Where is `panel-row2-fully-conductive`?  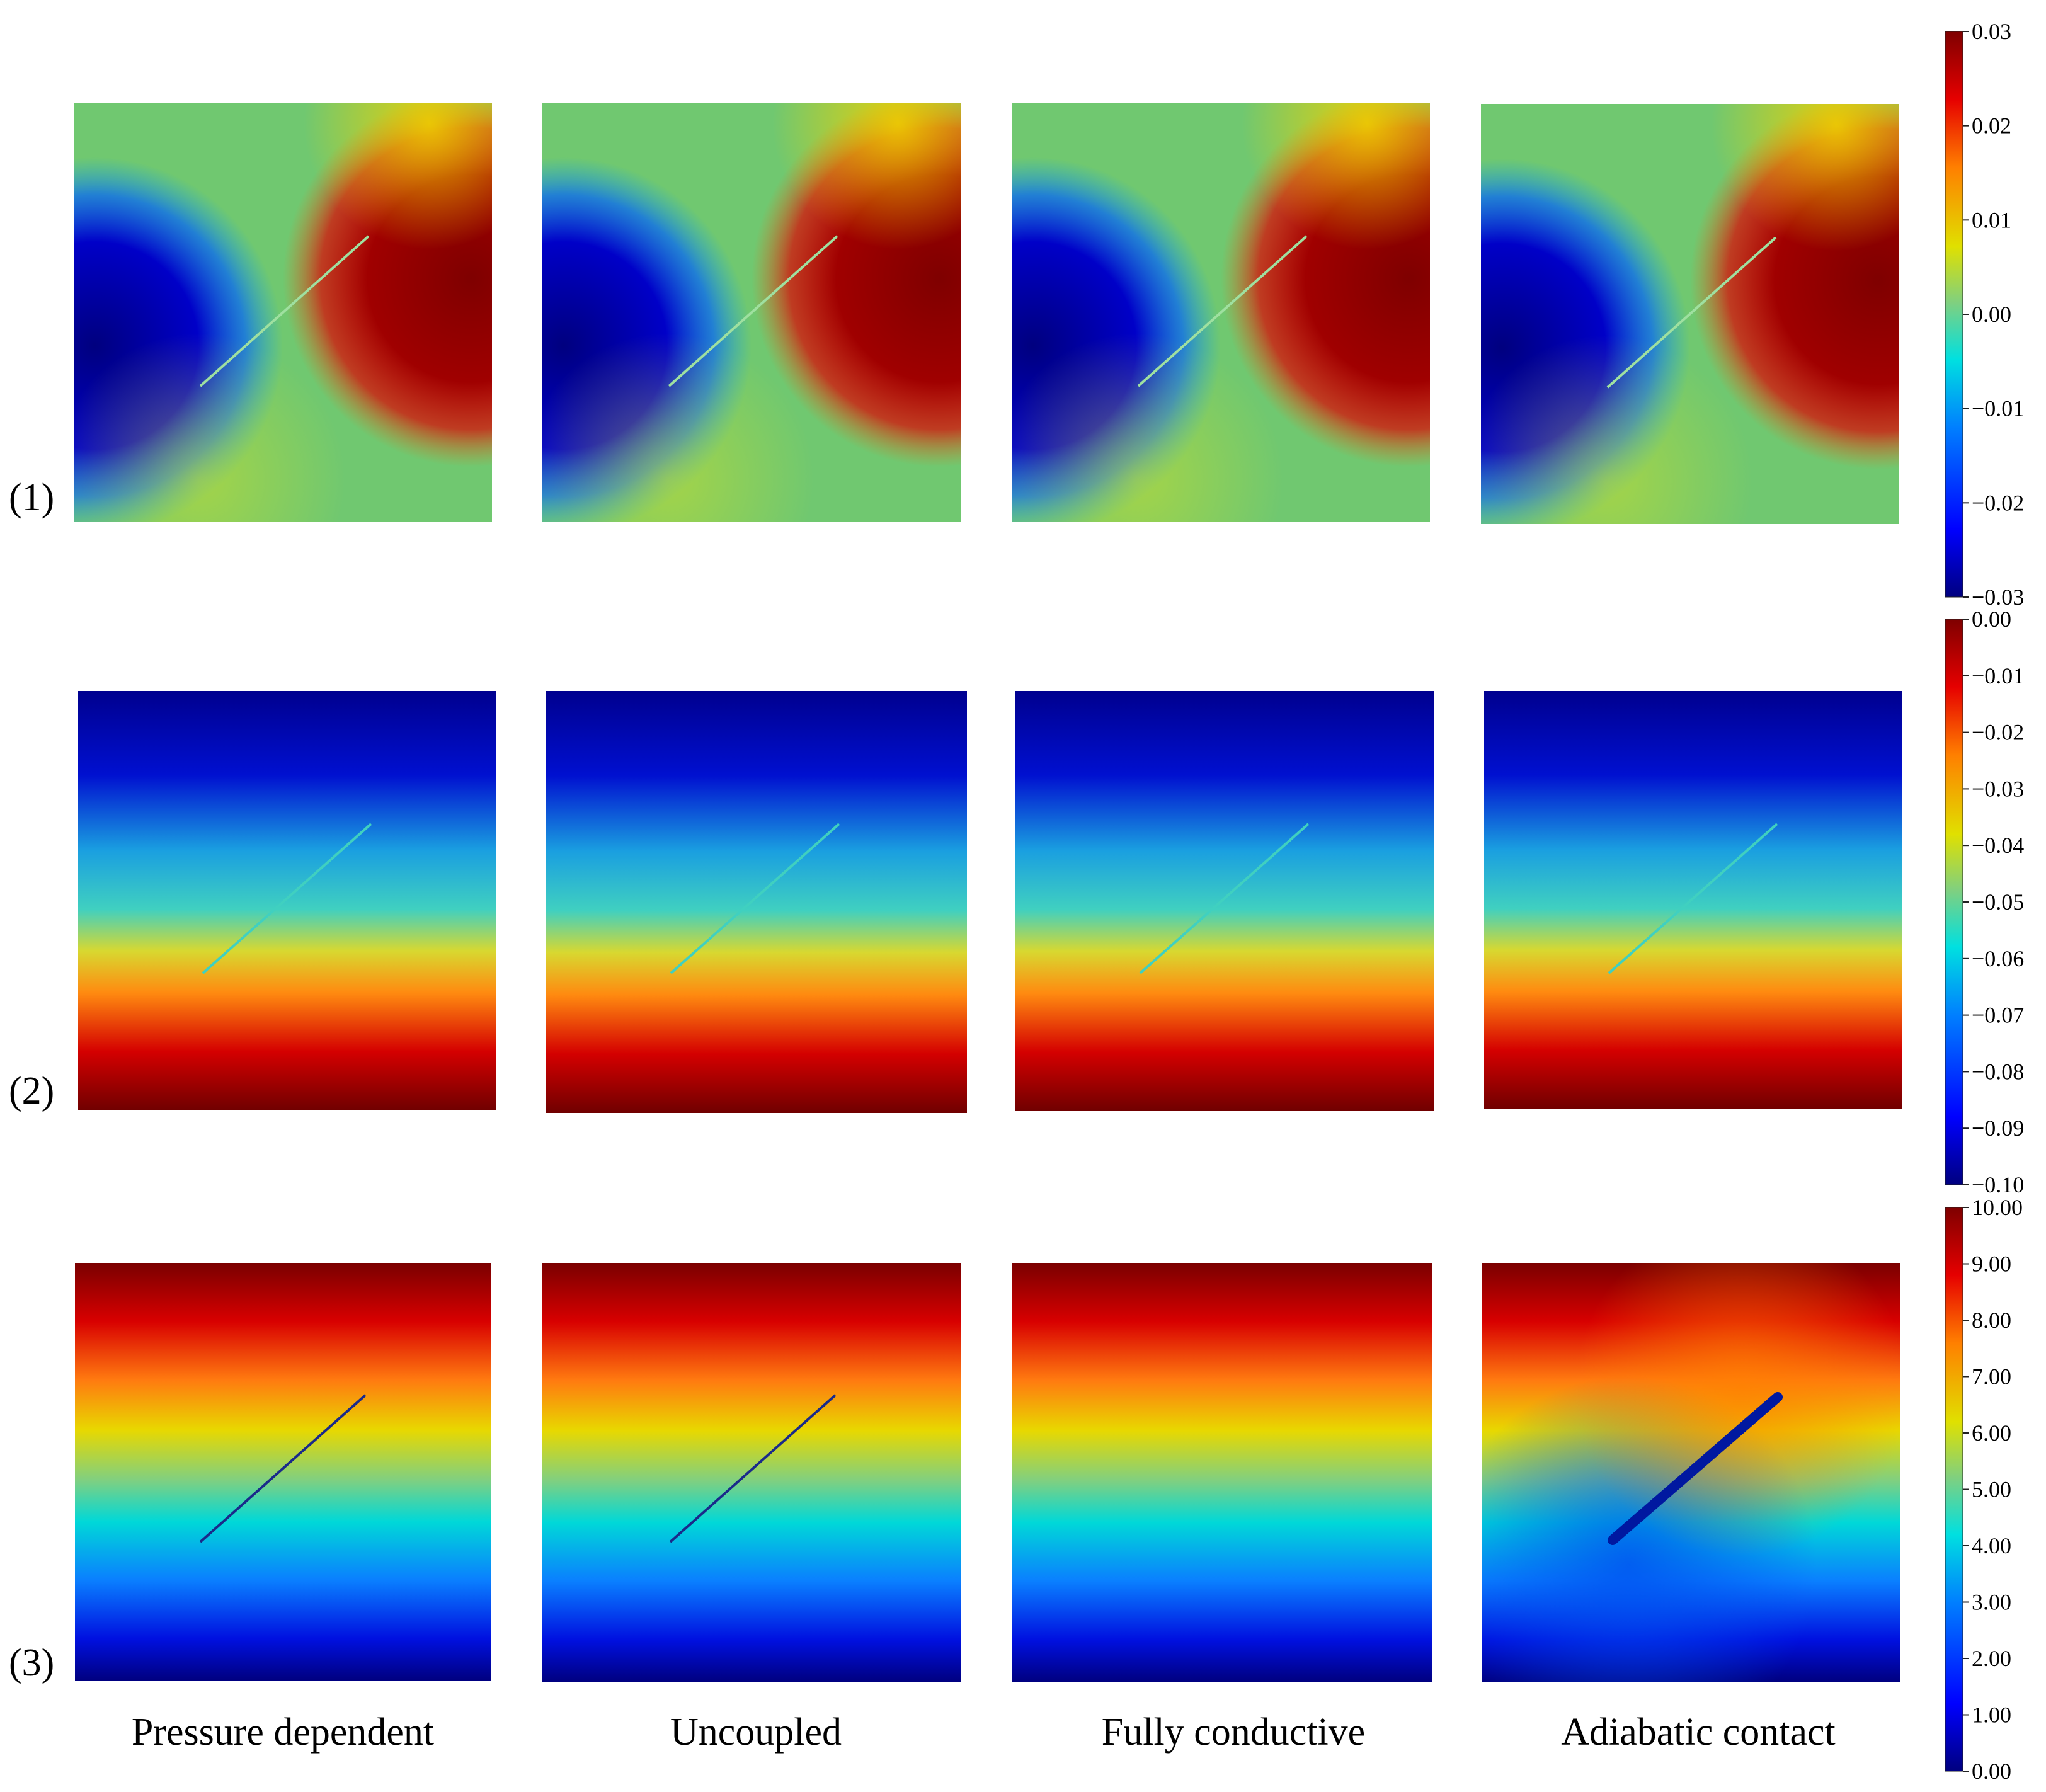 panel-row2-fully-conductive is located at coordinates (1224, 901).